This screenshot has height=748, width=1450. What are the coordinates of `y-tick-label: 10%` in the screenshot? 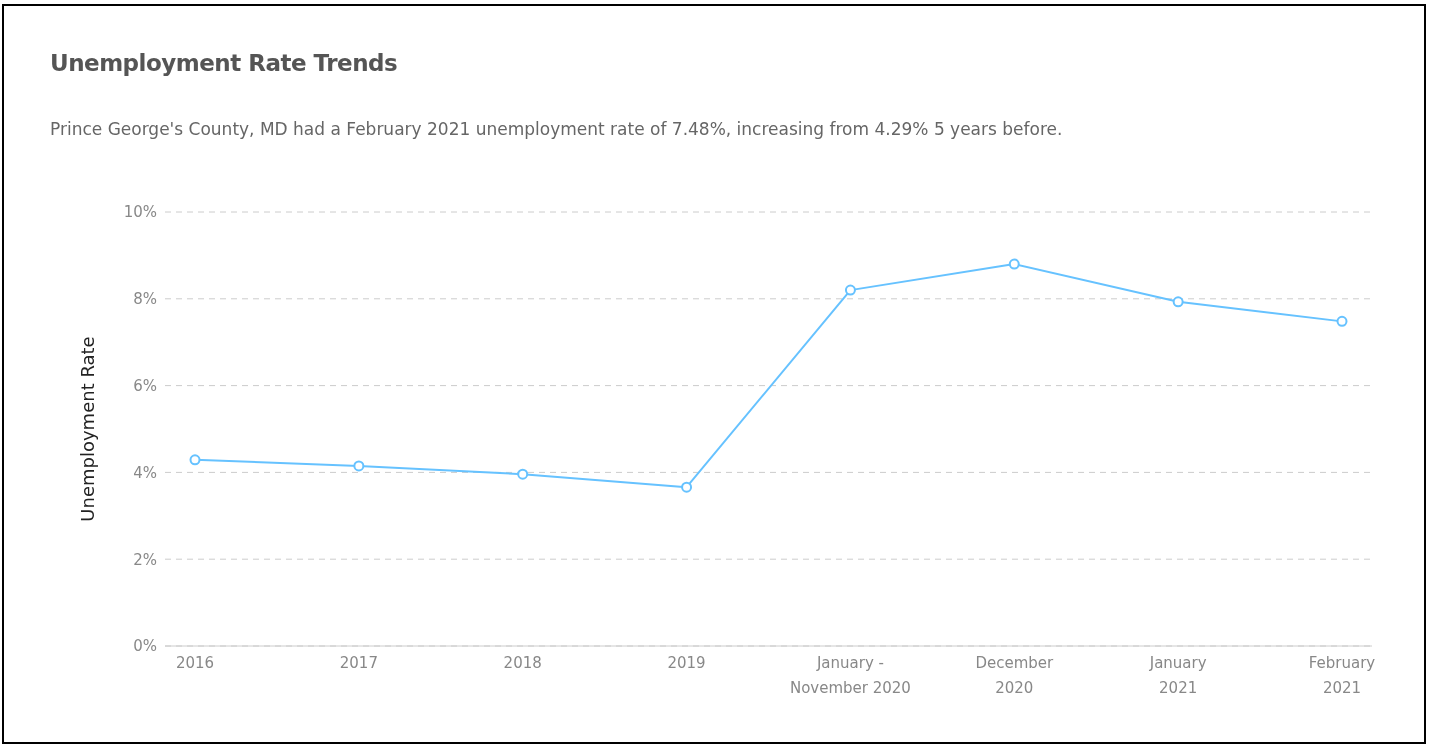 It's located at (140, 212).